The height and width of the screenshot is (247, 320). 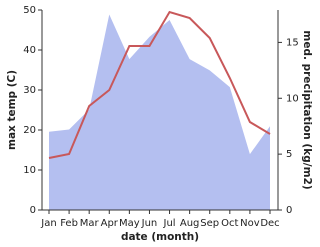 I want to click on x-tick-label: Sep, so click(x=209, y=223).